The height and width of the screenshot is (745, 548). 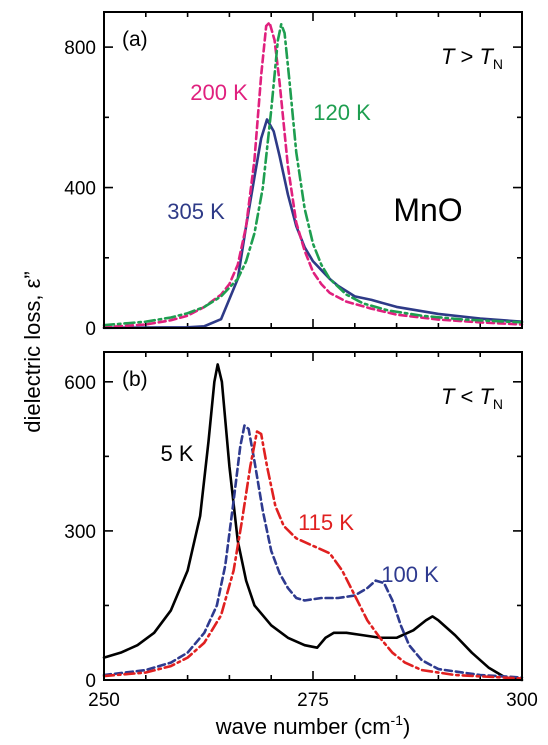 What do you see at coordinates (522, 700) in the screenshot?
I see `panel-b-xtick-label: 300` at bounding box center [522, 700].